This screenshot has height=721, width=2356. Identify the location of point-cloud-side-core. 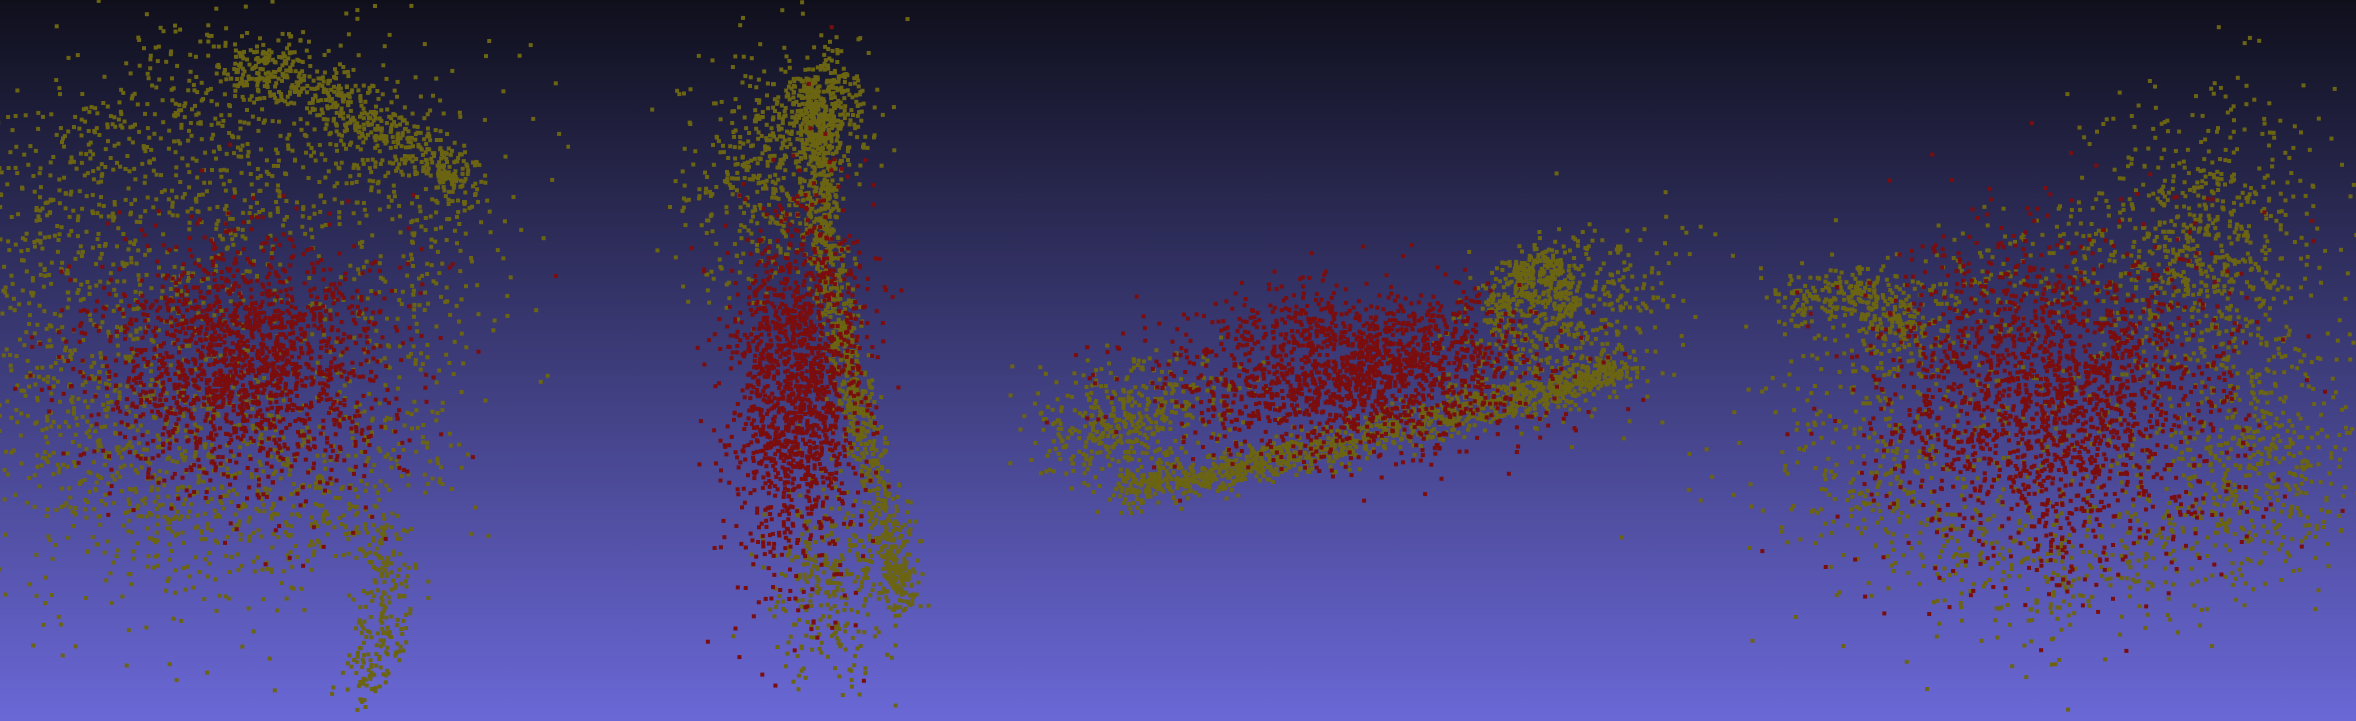
(796, 356).